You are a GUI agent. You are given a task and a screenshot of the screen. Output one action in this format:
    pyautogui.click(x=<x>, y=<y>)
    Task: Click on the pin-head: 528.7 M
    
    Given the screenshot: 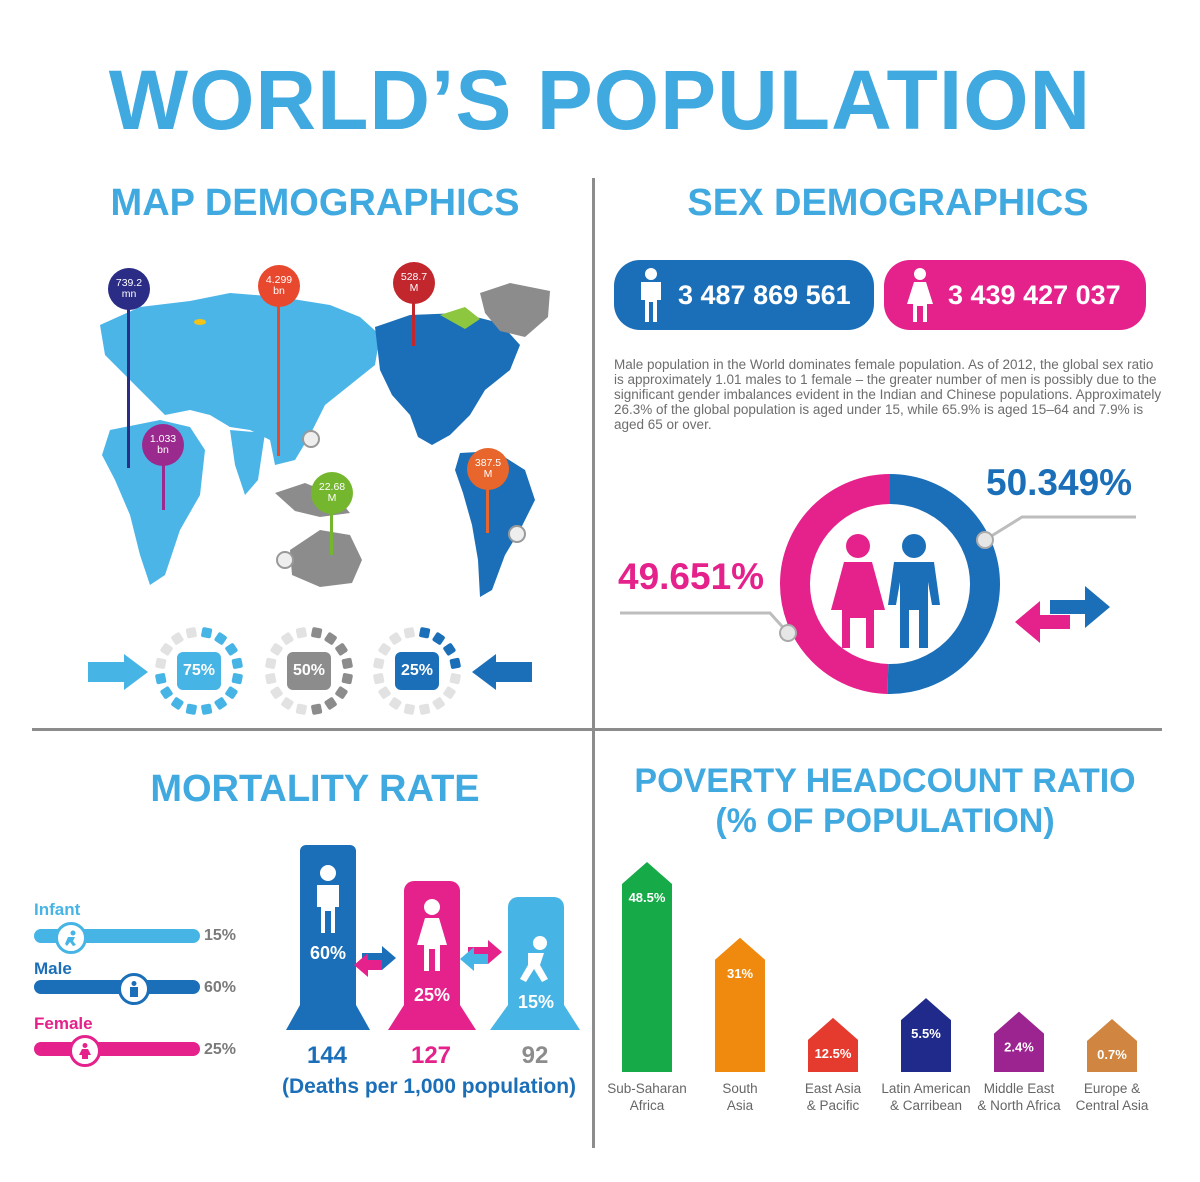 What is the action you would take?
    pyautogui.click(x=414, y=283)
    